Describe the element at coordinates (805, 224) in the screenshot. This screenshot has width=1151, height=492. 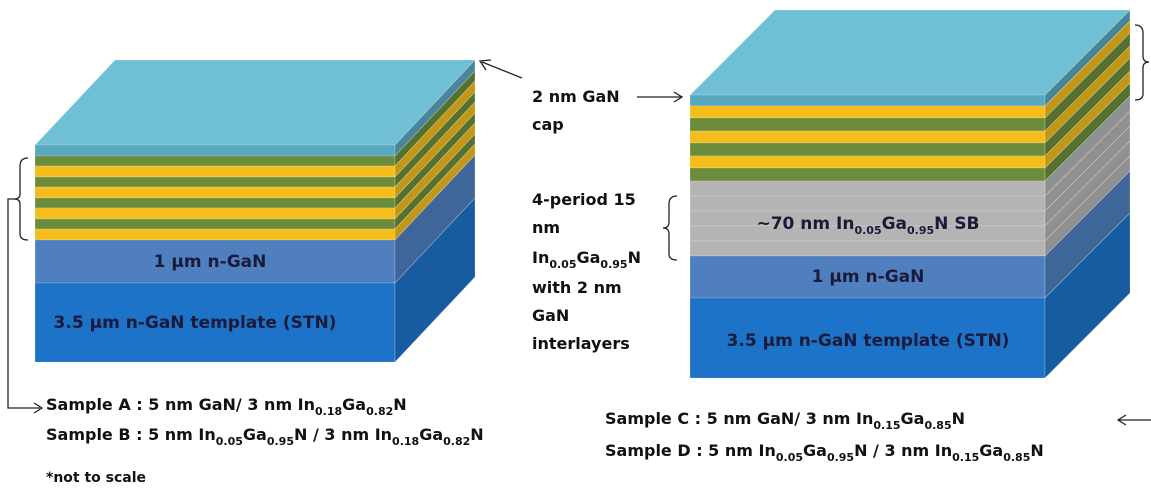
I see `text-part: ~70 nm In` at that location.